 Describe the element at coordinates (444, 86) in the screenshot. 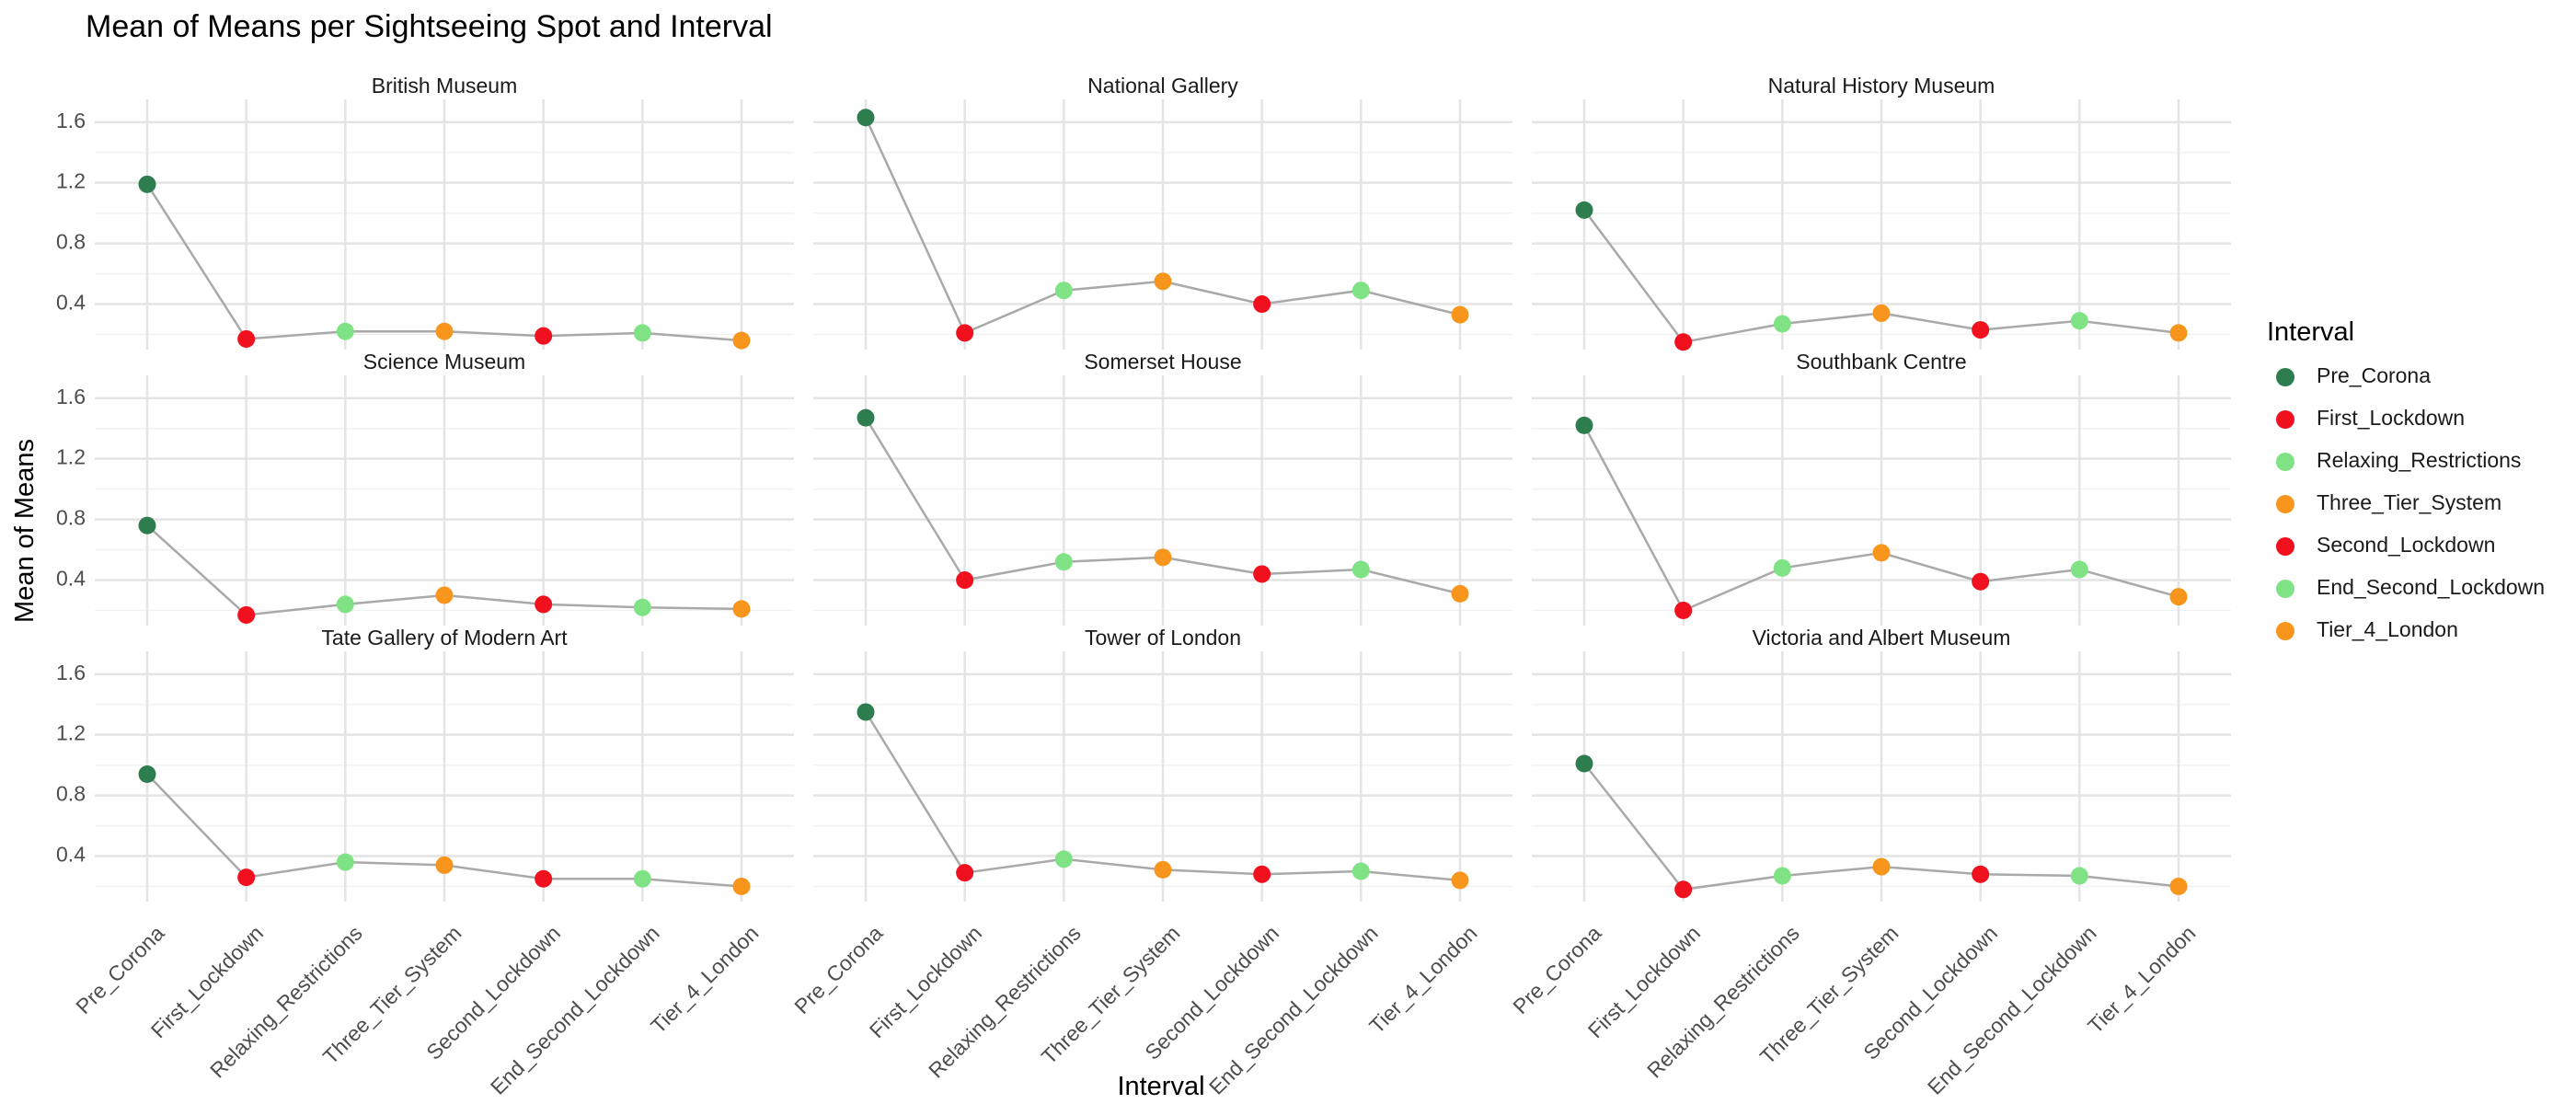

I see `facet-title: British Museum` at that location.